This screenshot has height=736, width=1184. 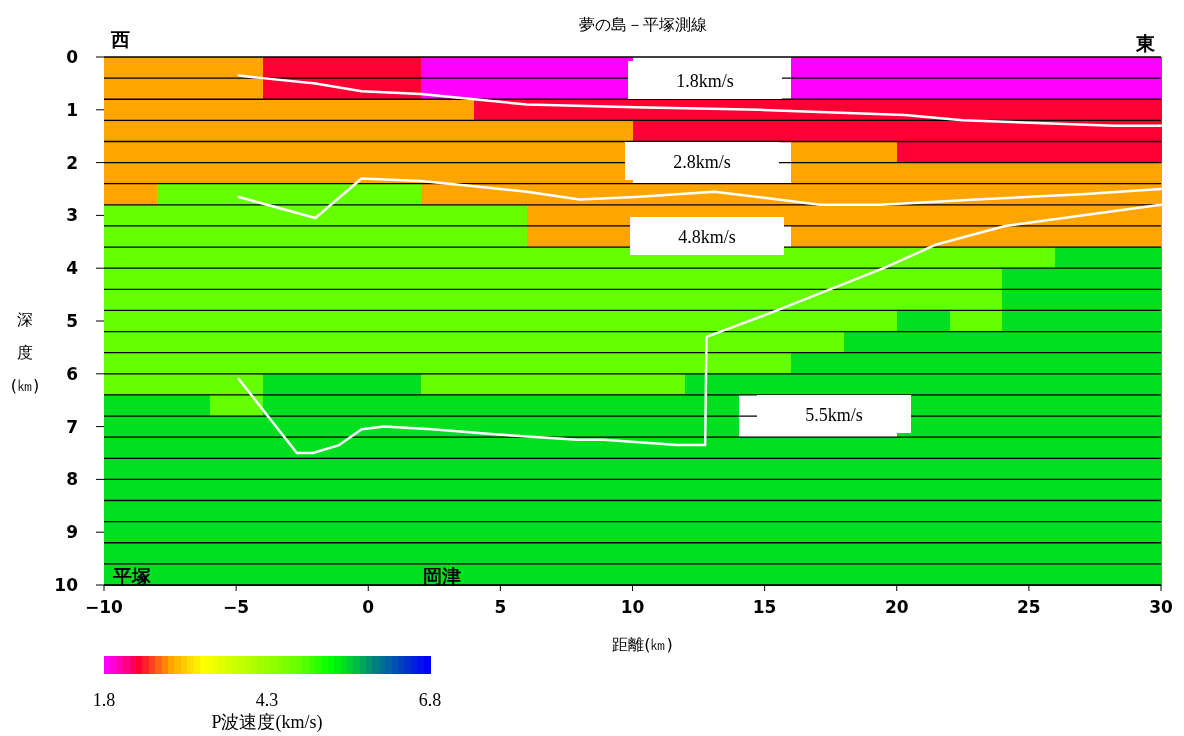 I want to click on y-tick-label: 4, so click(x=72, y=268).